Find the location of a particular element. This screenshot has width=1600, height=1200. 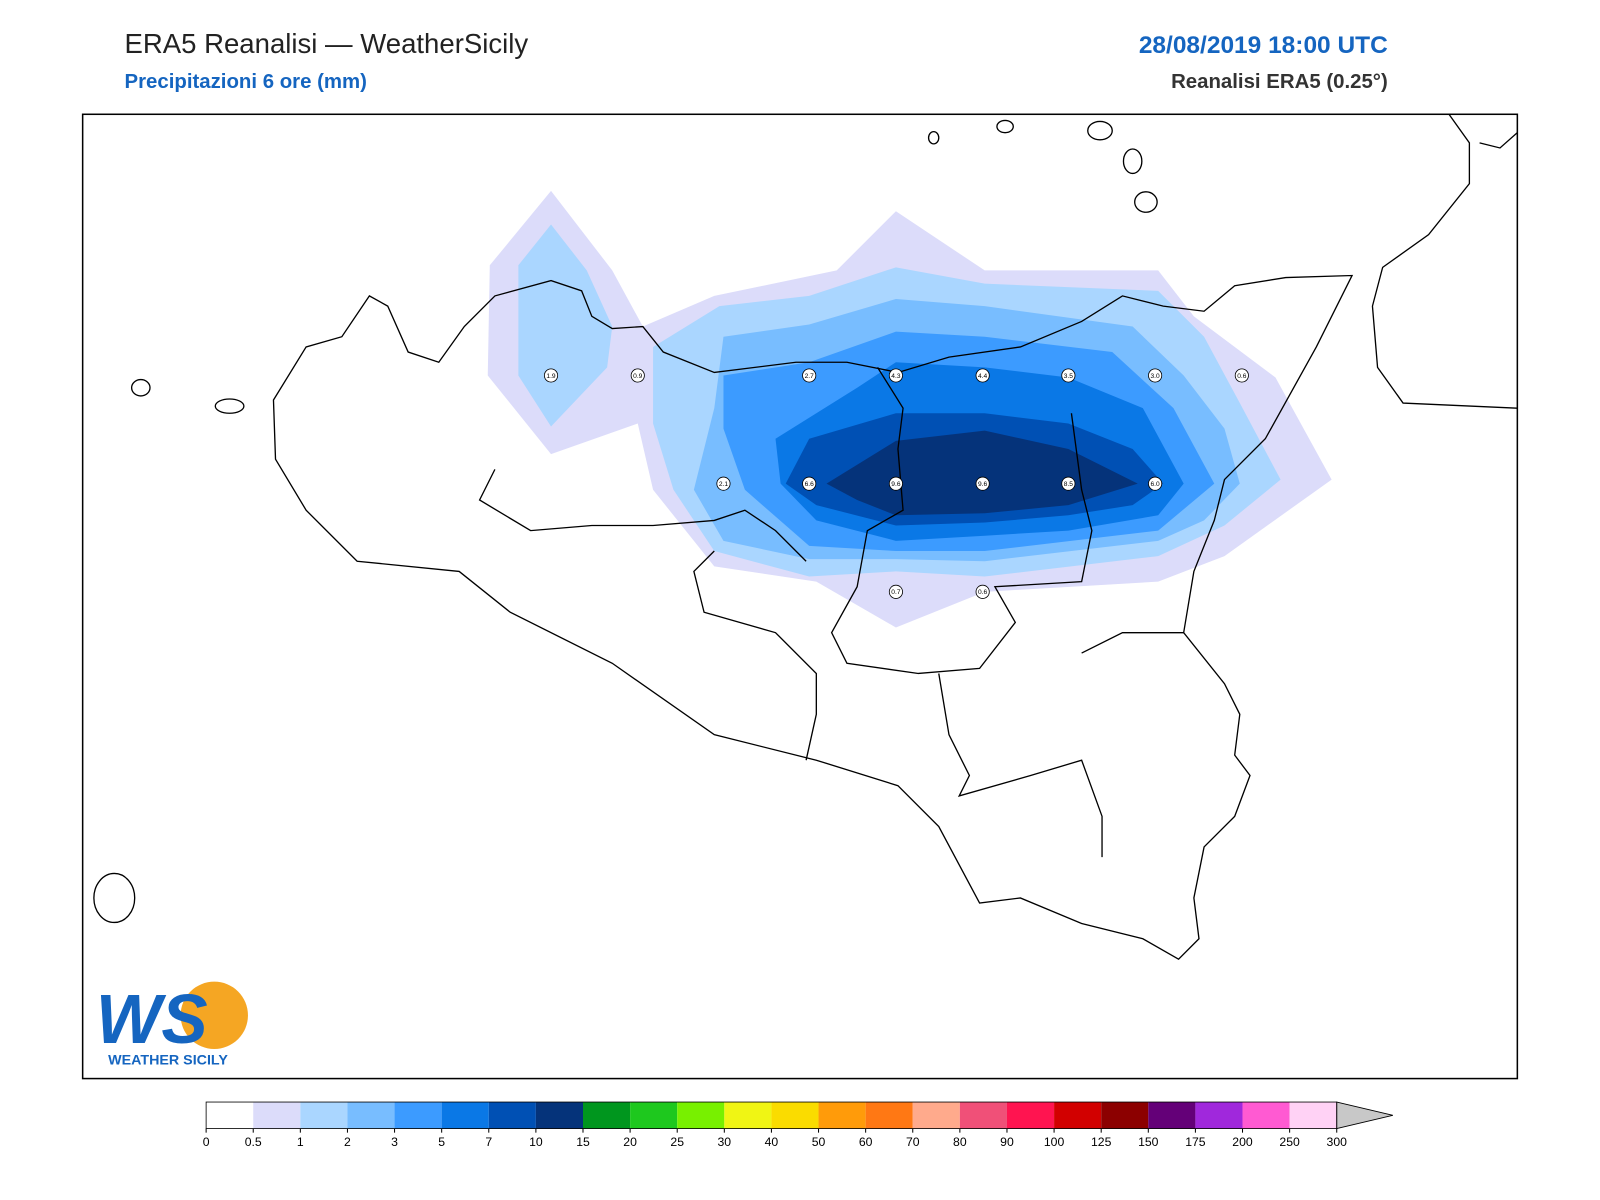

colorbar-label: 90 is located at coordinates (1007, 1142).